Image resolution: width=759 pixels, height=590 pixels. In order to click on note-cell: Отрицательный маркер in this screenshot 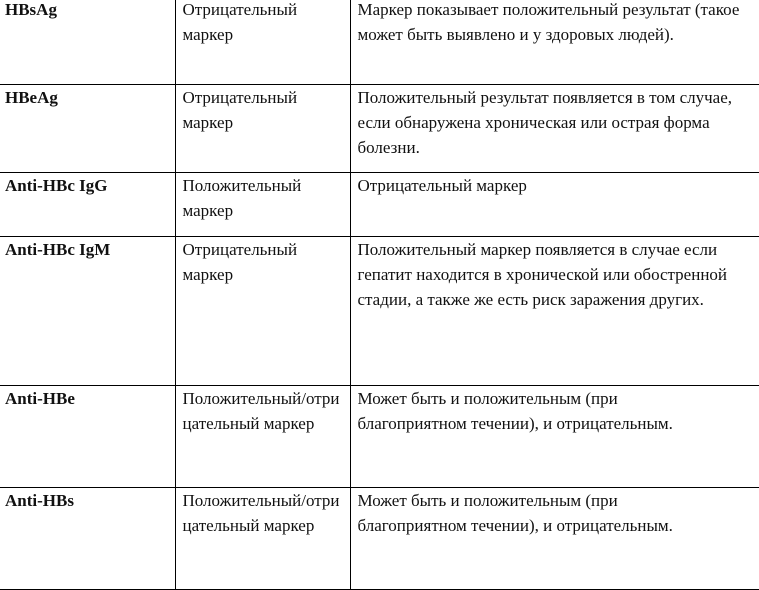, I will do `click(554, 204)`.